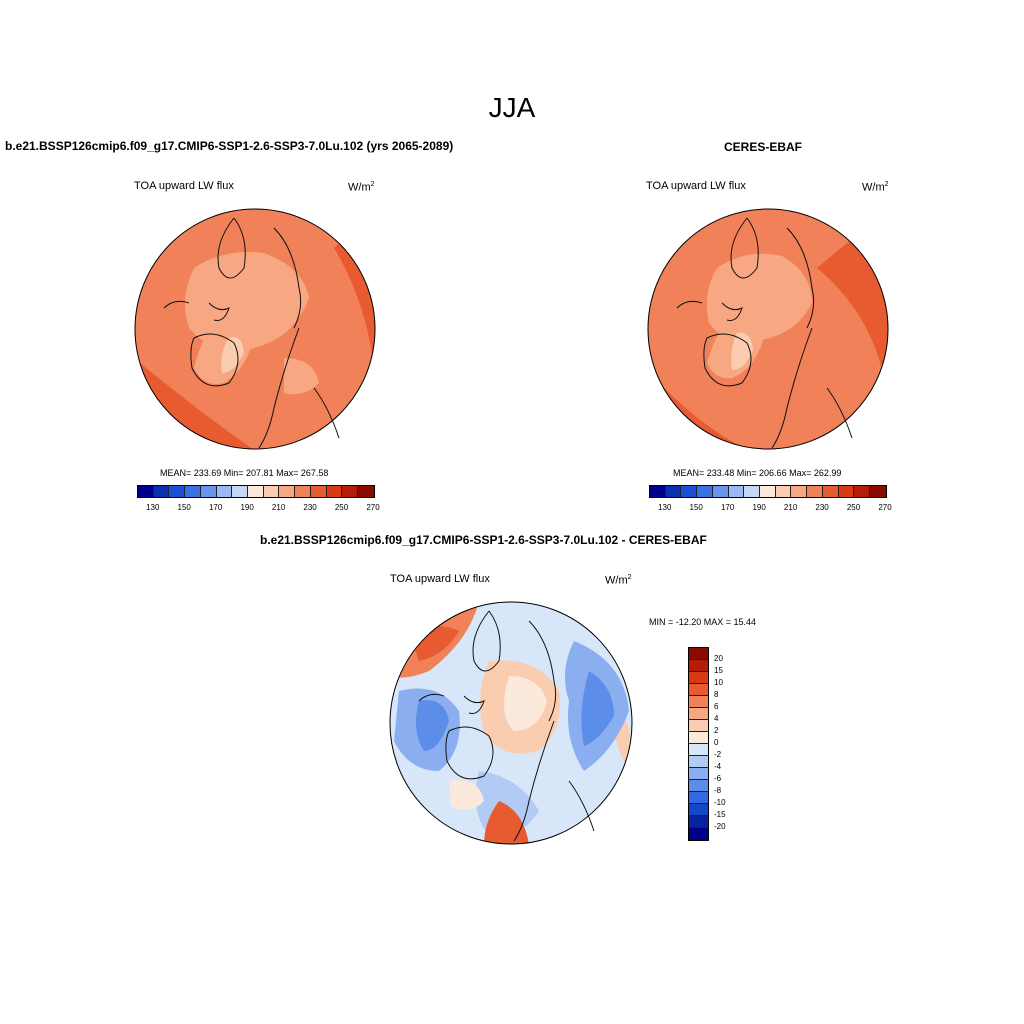  Describe the element at coordinates (512, 107) in the screenshot. I see `season-title: JJA` at that location.